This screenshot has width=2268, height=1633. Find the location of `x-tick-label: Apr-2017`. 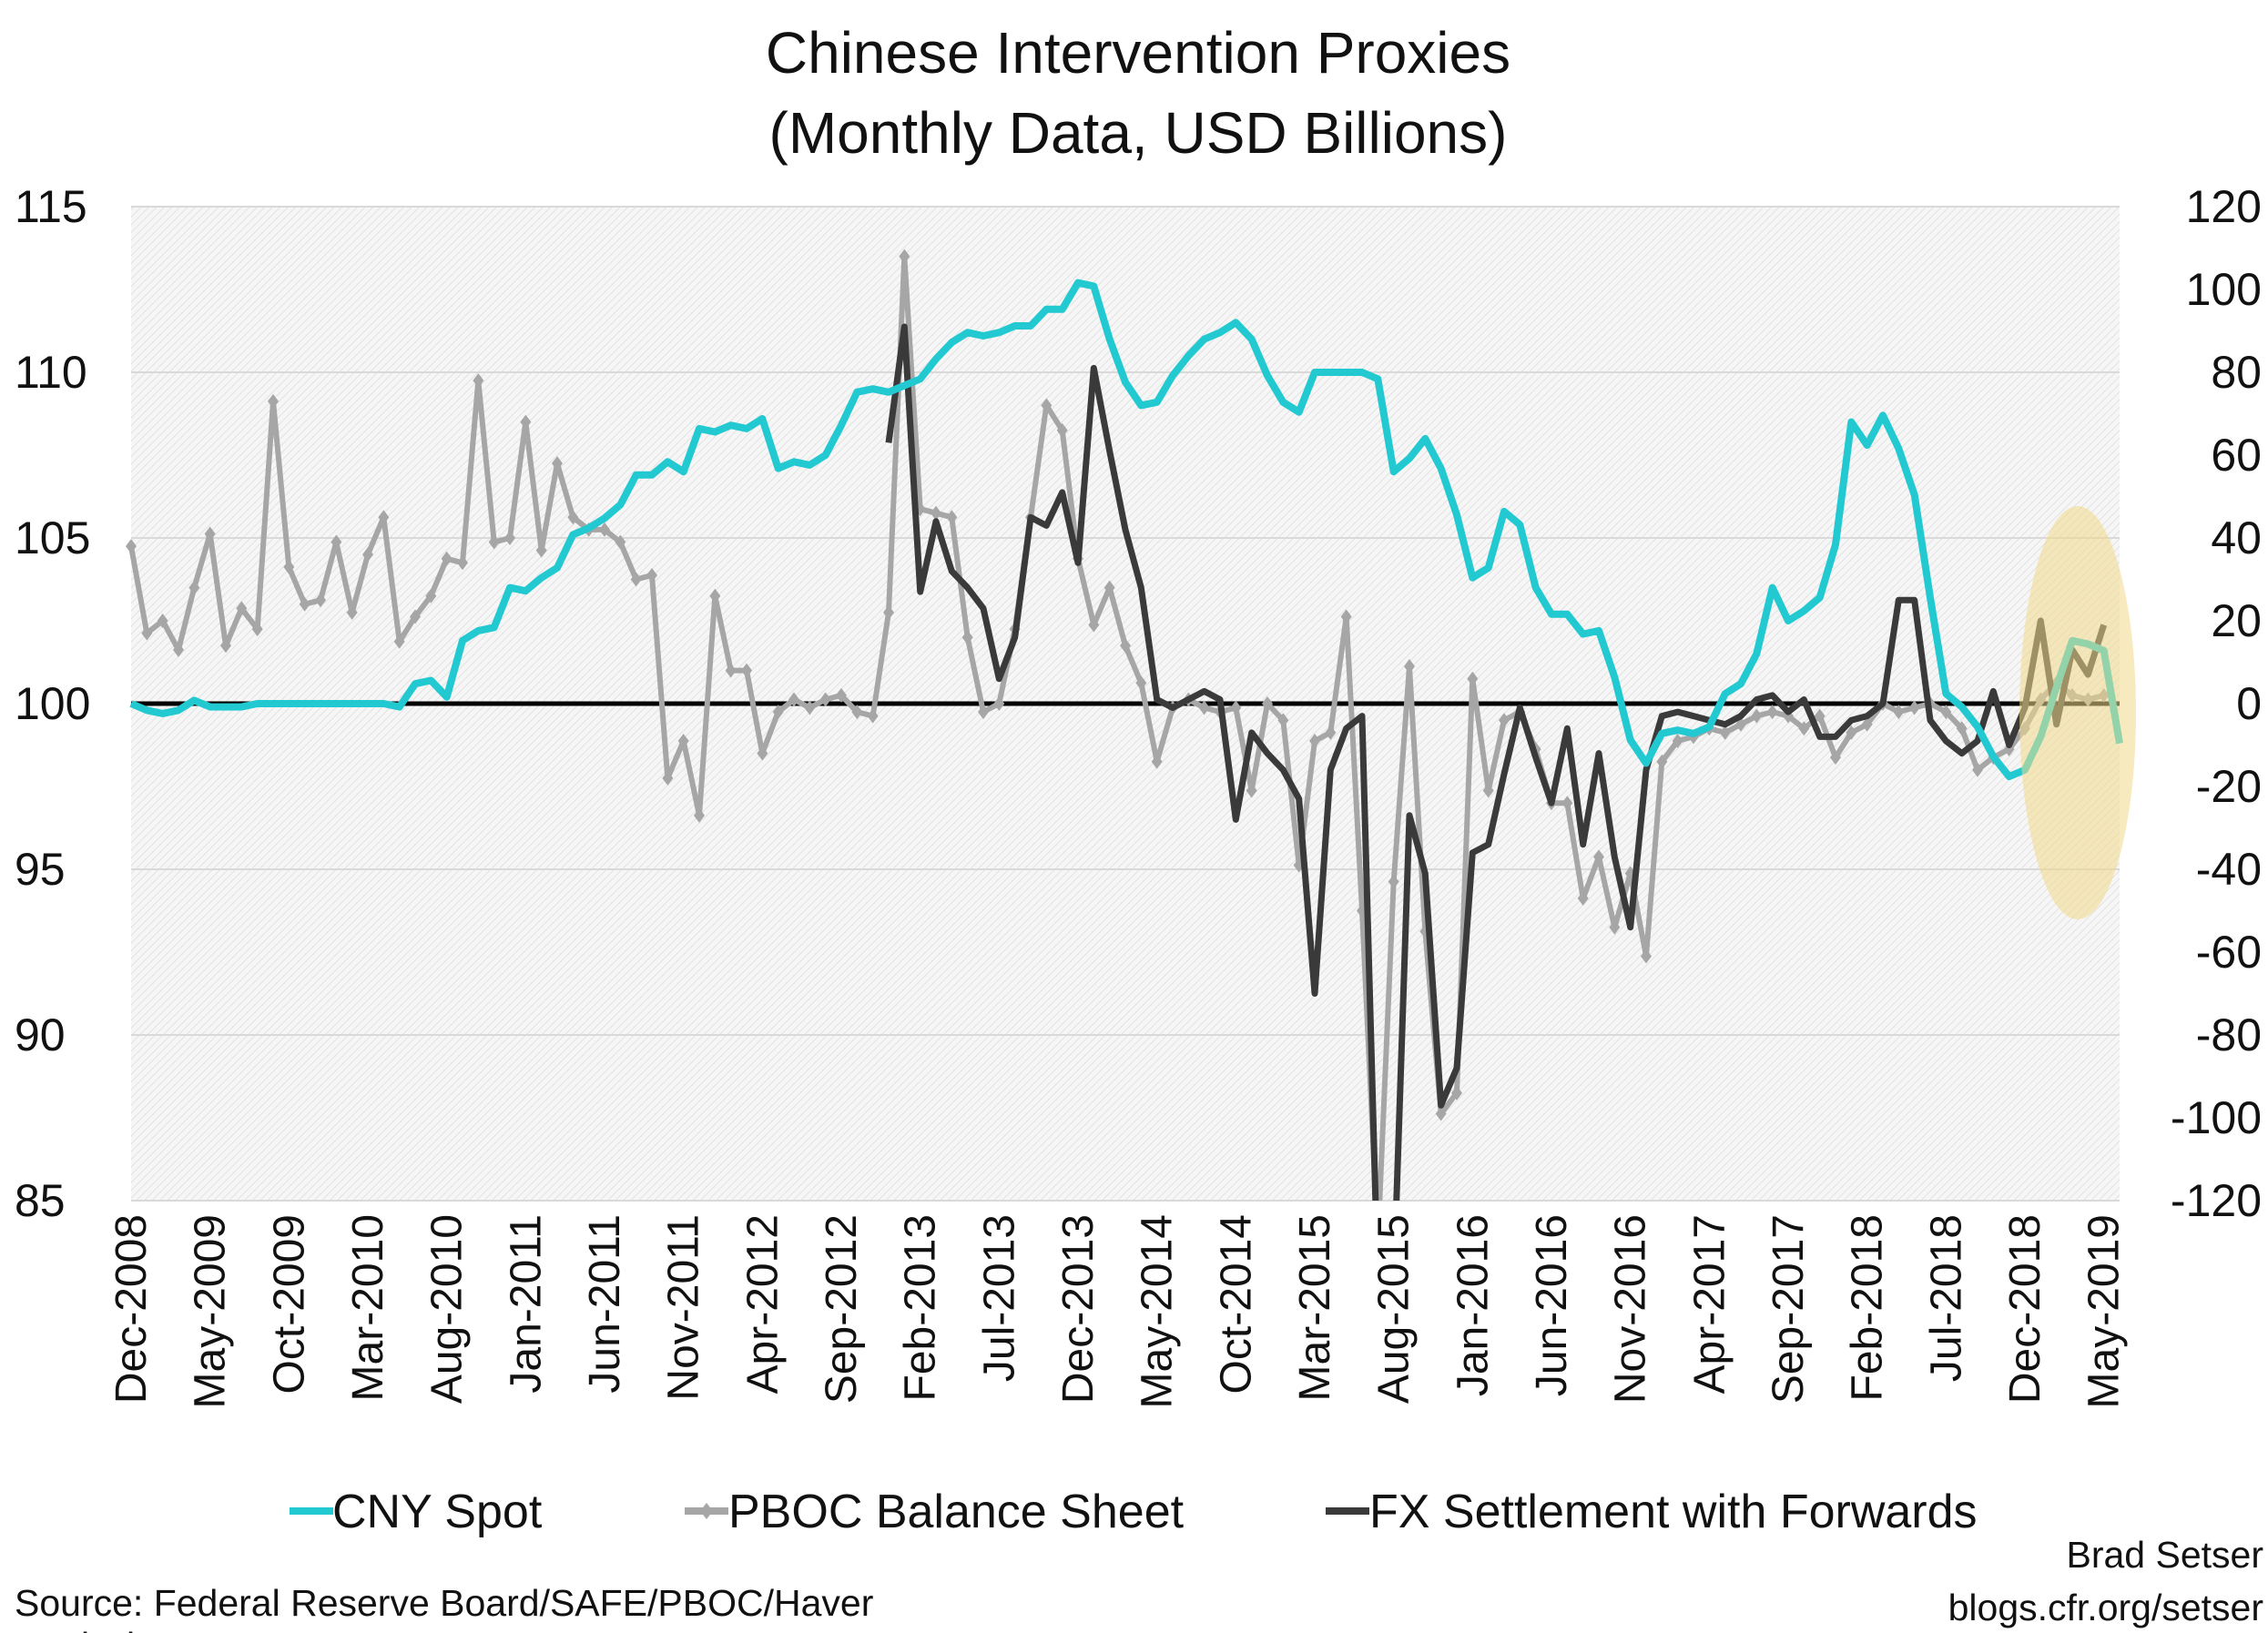

x-tick-label: Apr-2017 is located at coordinates (1709, 1304).